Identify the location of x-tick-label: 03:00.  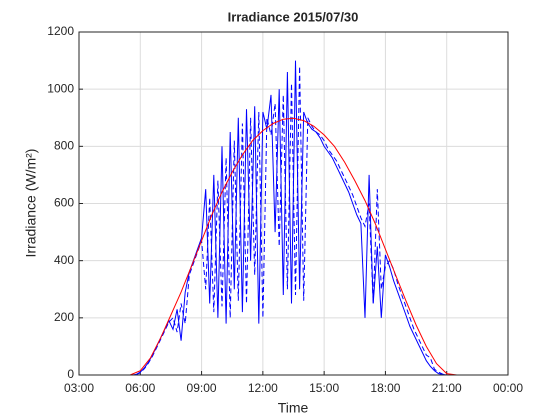
(79, 388).